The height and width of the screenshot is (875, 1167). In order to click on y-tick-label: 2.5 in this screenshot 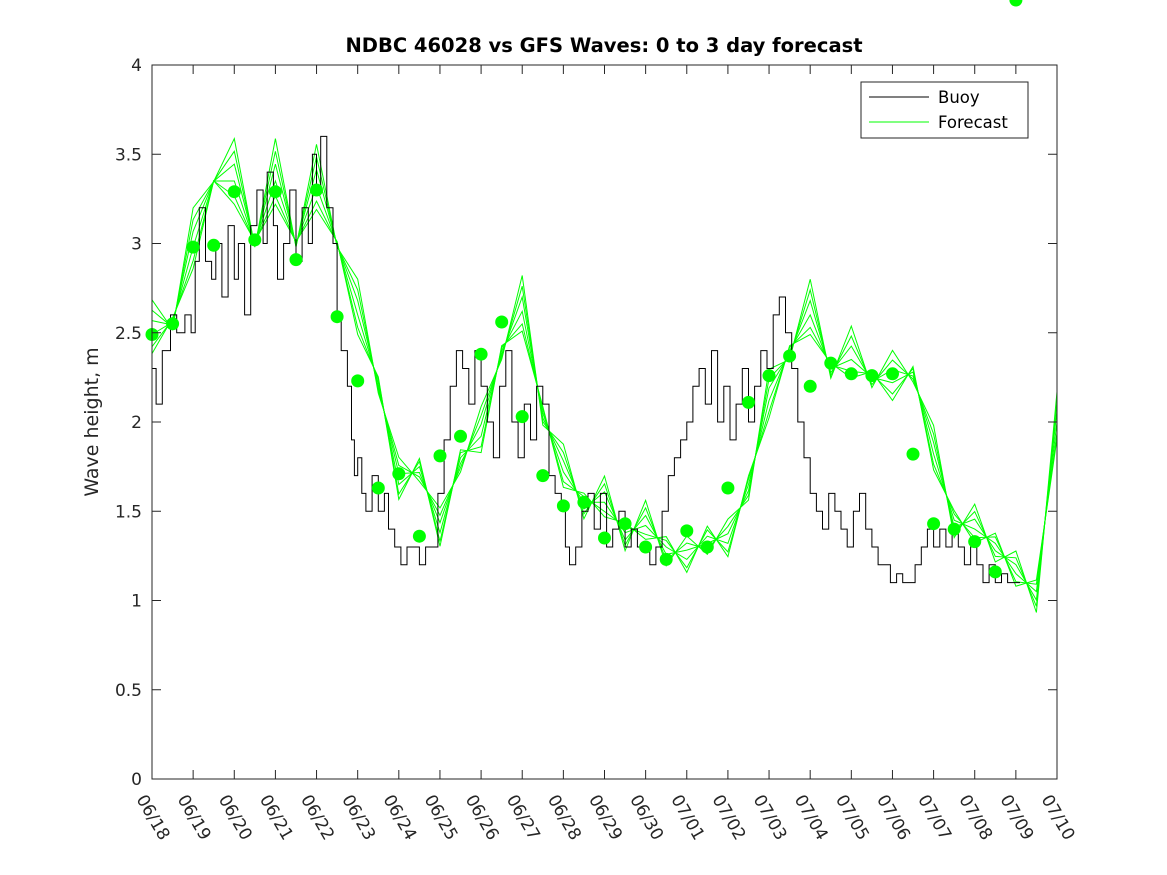, I will do `click(128, 334)`.